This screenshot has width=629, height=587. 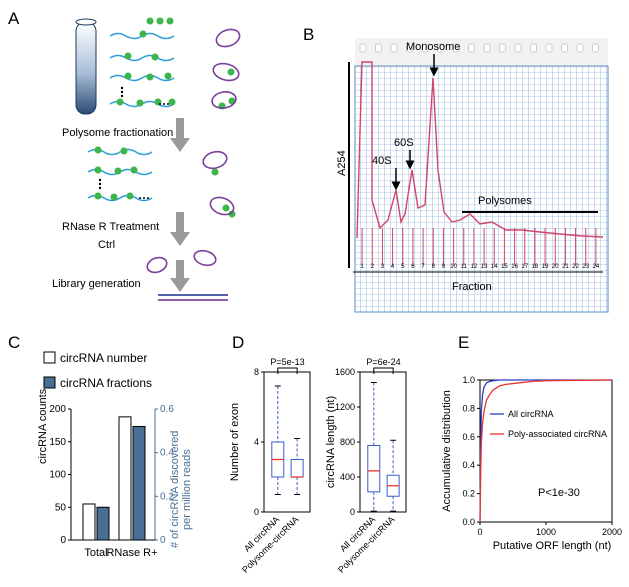 What do you see at coordinates (193, 151) in the screenshot?
I see `circrna-shapes` at bounding box center [193, 151].